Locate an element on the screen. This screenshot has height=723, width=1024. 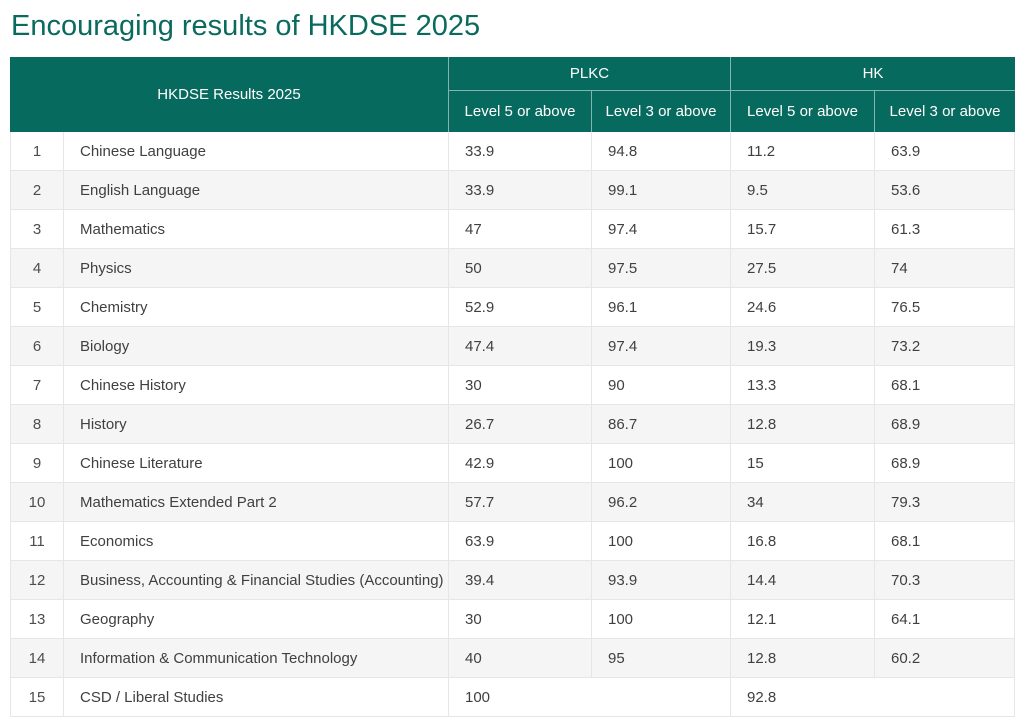
table-row: 2 English Language 33.9 99.1 9.5 53.6 is located at coordinates (512, 190).